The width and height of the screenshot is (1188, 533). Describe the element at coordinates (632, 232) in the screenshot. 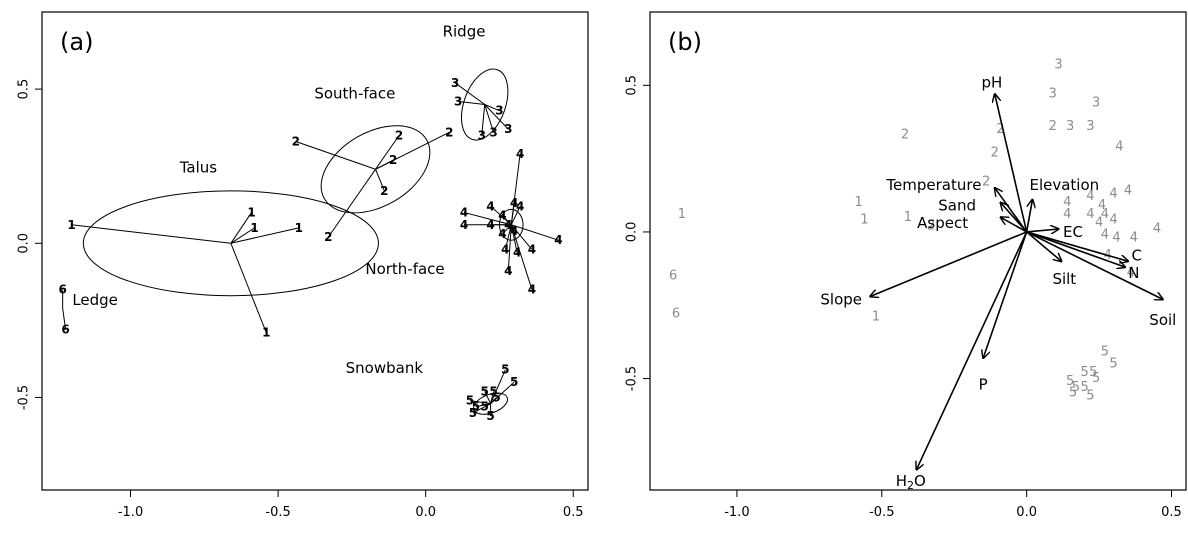

I see `panel-b-y-tick-label: 0.0` at that location.